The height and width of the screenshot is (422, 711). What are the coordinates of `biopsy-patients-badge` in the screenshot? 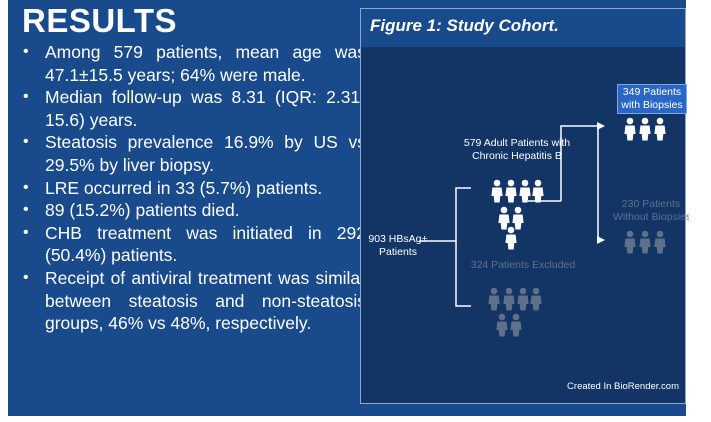 It's located at (652, 99).